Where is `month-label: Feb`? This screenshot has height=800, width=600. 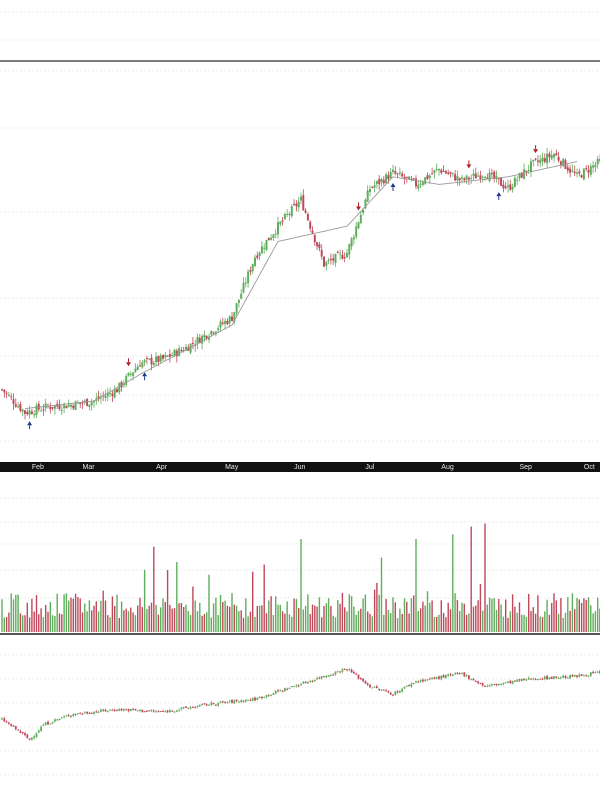 month-label: Feb is located at coordinates (38, 467).